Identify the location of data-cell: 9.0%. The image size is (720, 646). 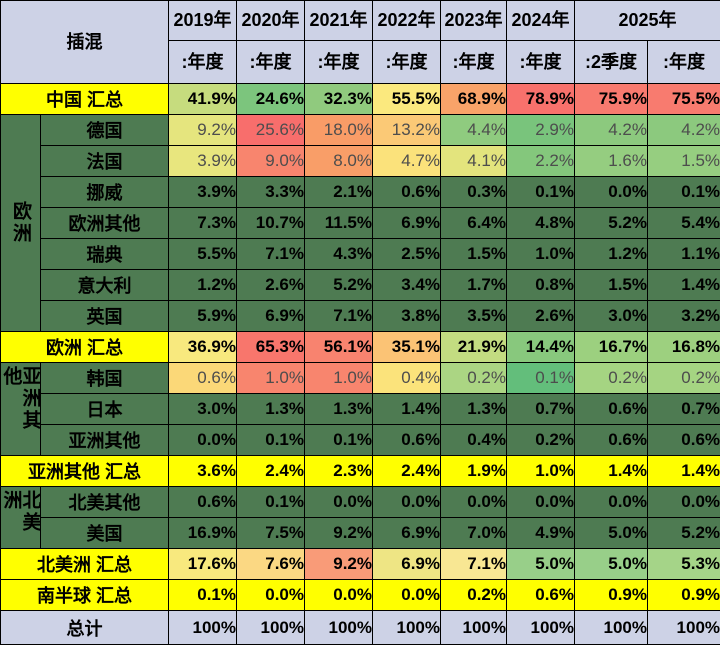
(270, 161).